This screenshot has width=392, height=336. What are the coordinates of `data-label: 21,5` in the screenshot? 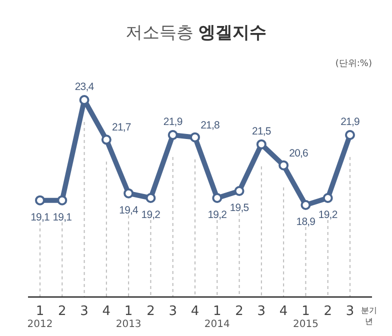 It's located at (261, 131).